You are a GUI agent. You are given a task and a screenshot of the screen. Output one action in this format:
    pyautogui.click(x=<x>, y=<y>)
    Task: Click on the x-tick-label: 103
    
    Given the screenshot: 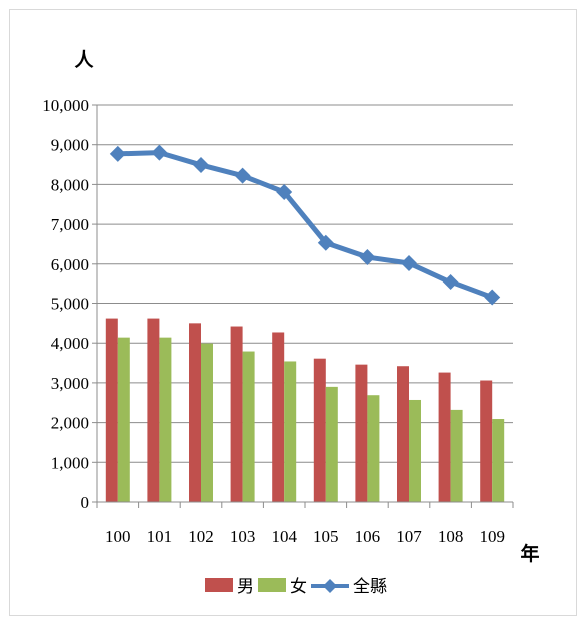 What is the action you would take?
    pyautogui.click(x=243, y=536)
    